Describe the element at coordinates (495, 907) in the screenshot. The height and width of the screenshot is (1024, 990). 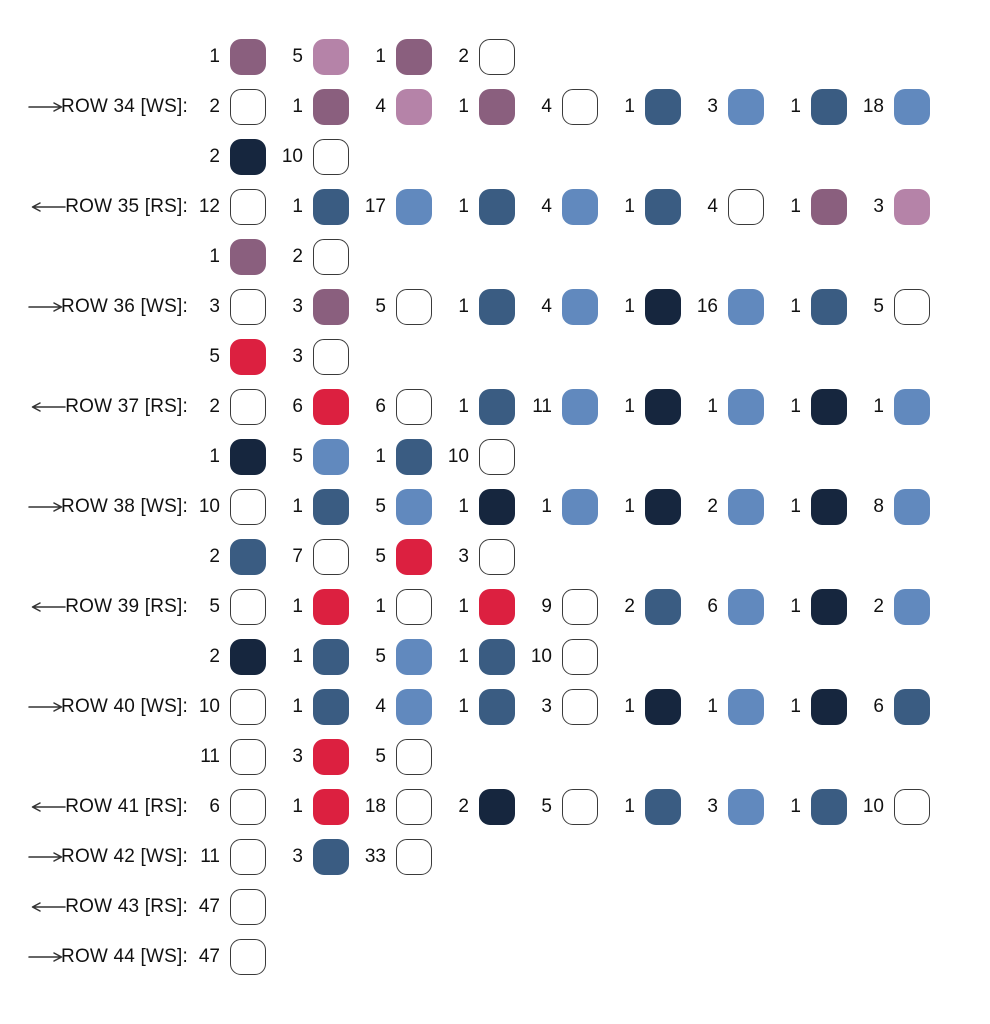
I see `row-line-43: ROW 43 [RS]: 47` at that location.